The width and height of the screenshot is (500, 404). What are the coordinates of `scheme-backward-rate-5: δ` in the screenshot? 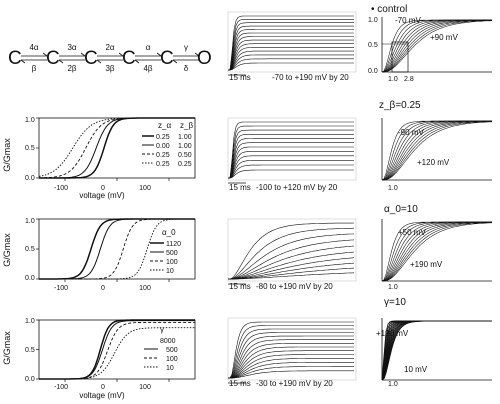 It's located at (186, 68).